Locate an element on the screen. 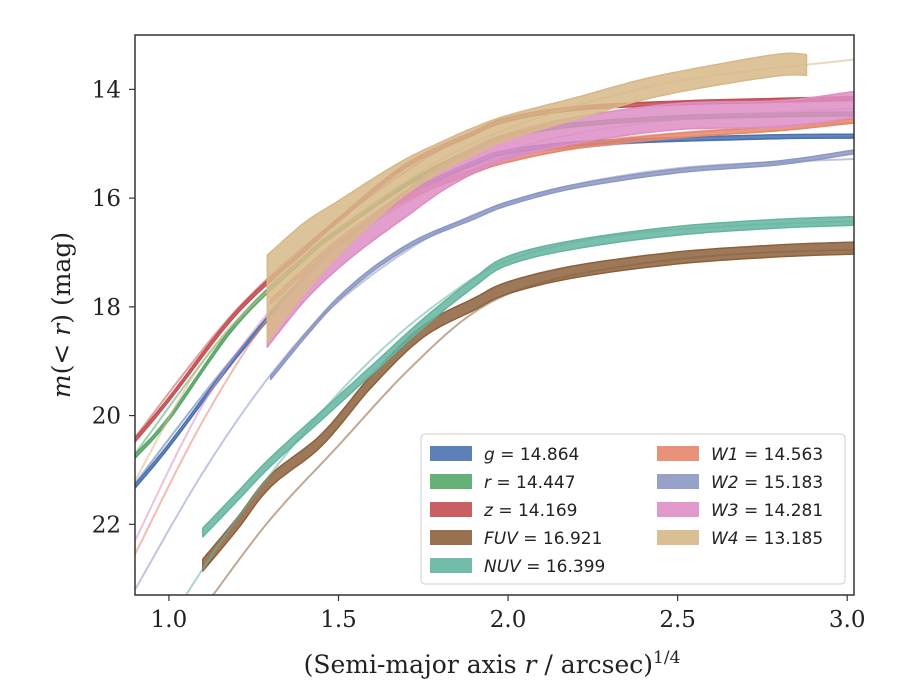 Image resolution: width=900 pixels, height=700 pixels. x-tick-label: 2.0 is located at coordinates (508, 620).